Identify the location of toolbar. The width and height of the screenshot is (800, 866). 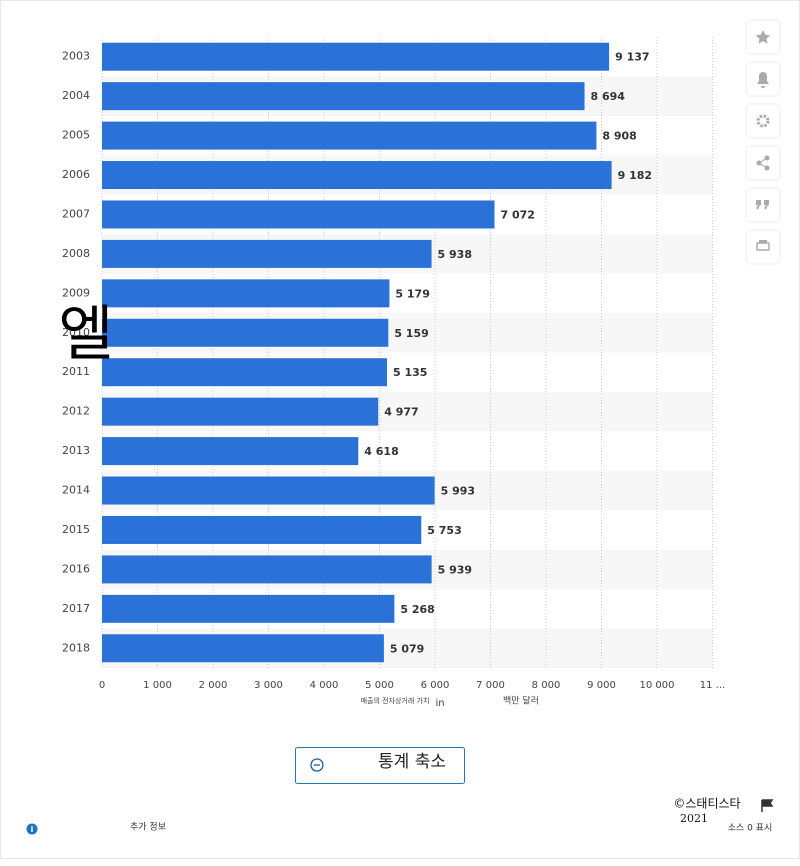
(763, 142).